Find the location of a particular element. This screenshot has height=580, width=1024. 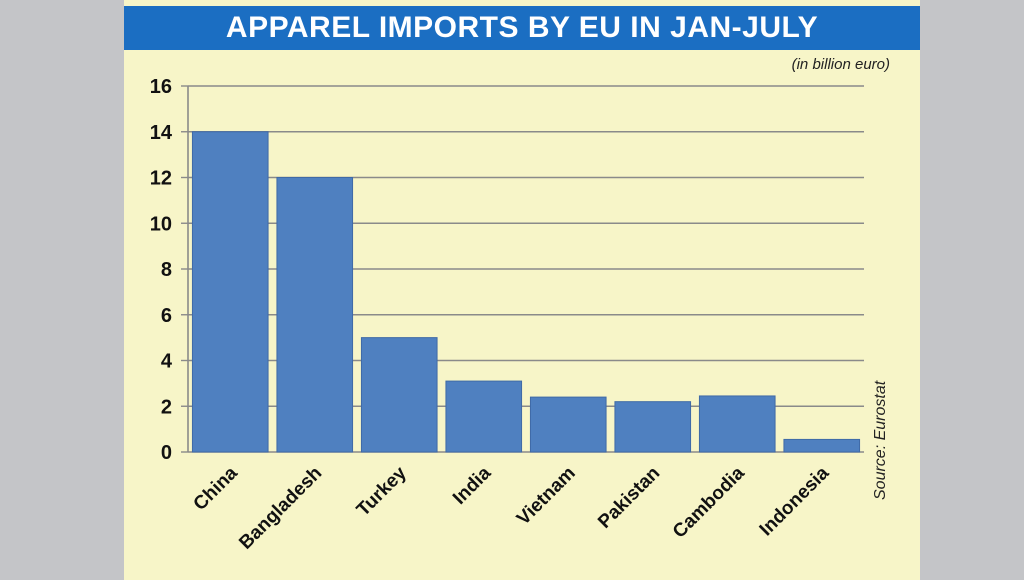

y-tick-label: 16 is located at coordinates (161, 87).